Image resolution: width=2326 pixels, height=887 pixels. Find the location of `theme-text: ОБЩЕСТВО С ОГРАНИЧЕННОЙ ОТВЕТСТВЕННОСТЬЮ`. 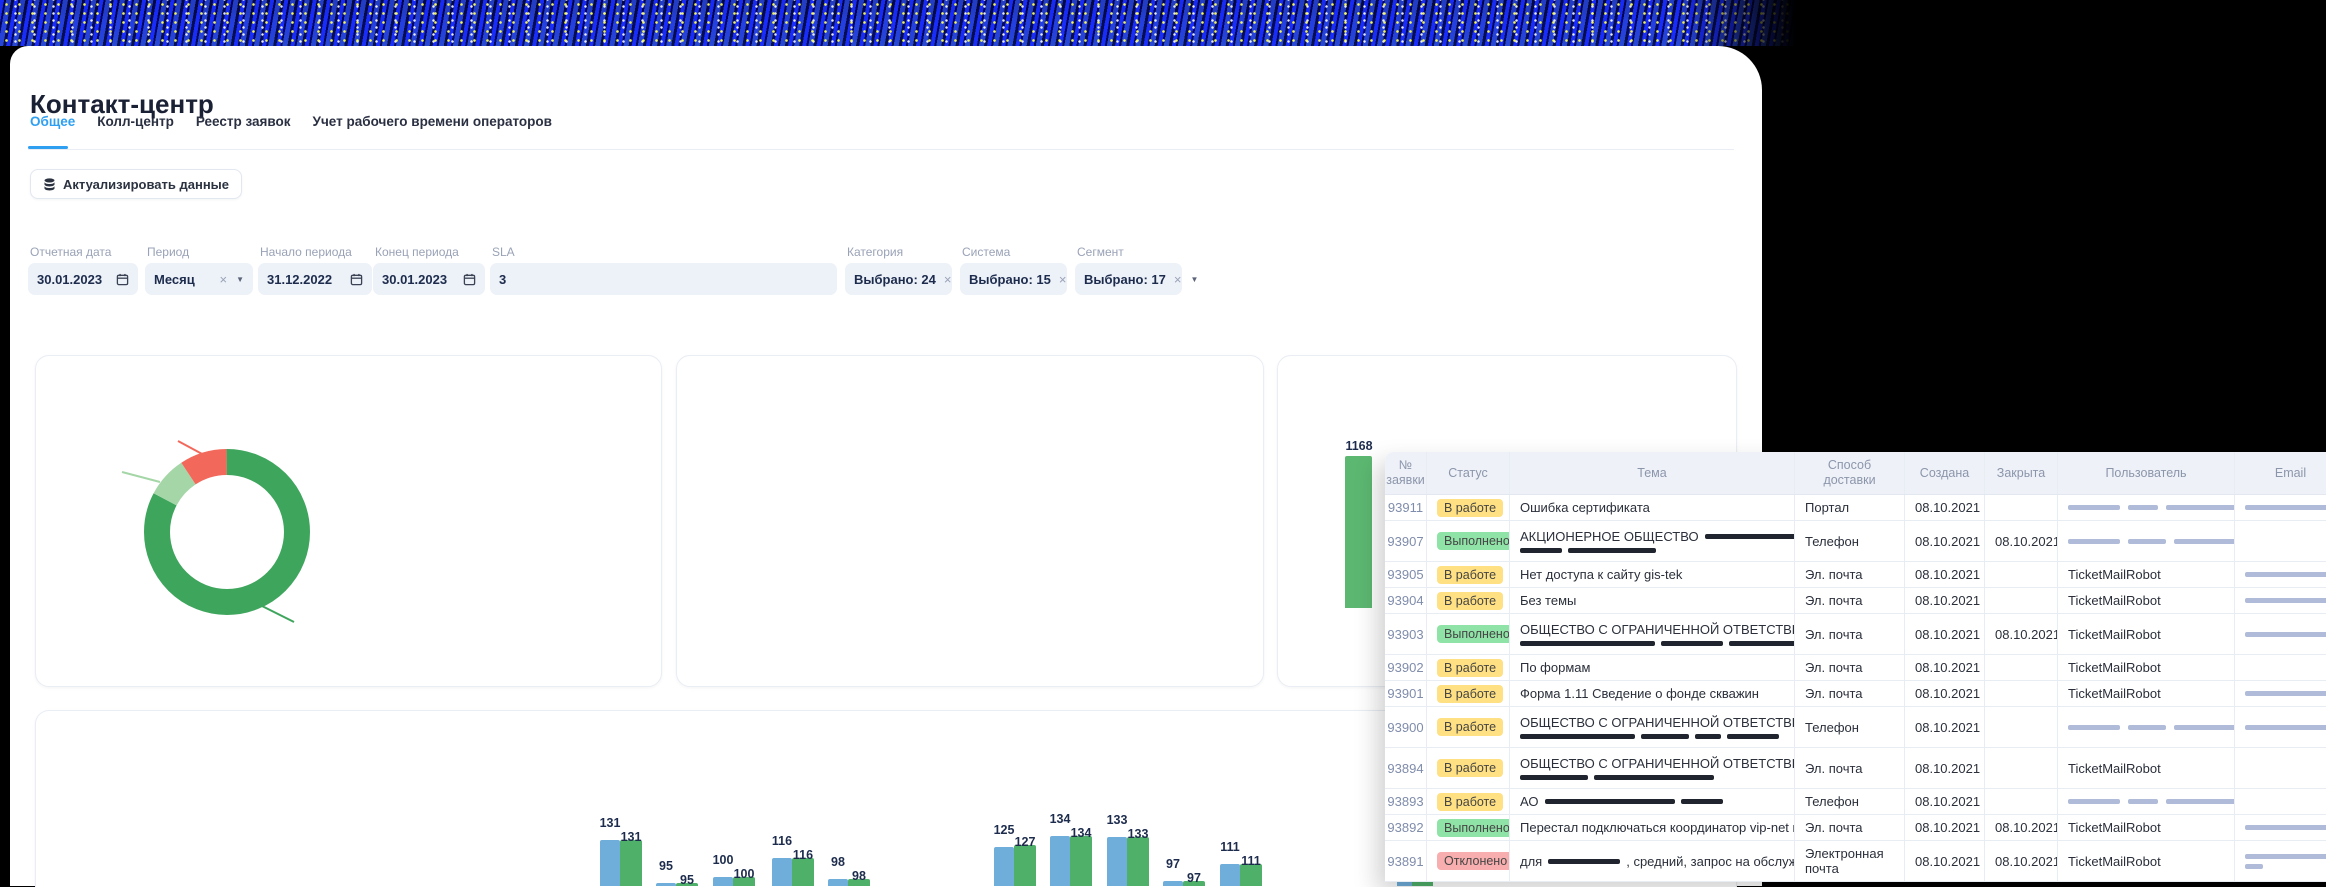

theme-text: ОБЩЕСТВО С ОГРАНИЧЕННОЙ ОТВЕТСТВЕННОСТЬЮ is located at coordinates (1657, 722).